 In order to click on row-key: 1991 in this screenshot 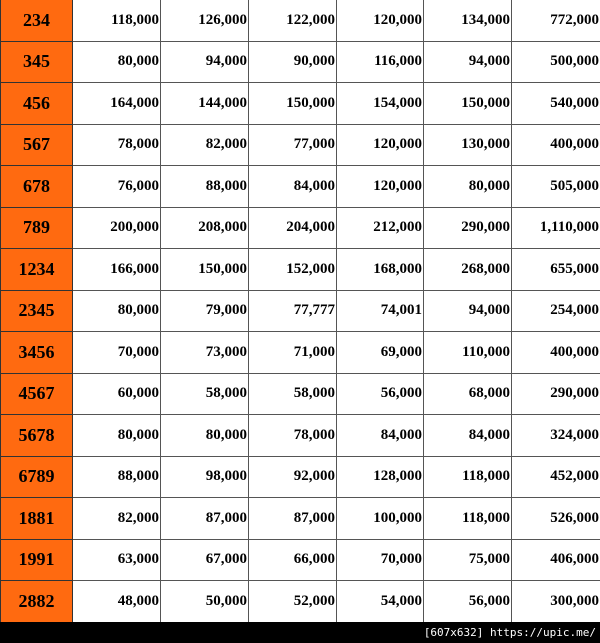, I will do `click(36, 559)`.